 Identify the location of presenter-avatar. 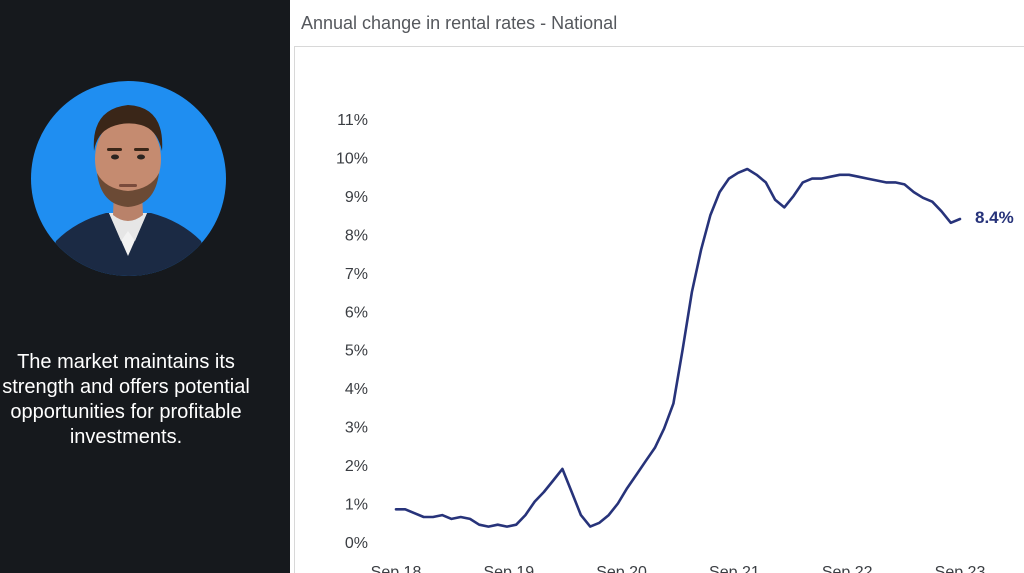
(128, 178).